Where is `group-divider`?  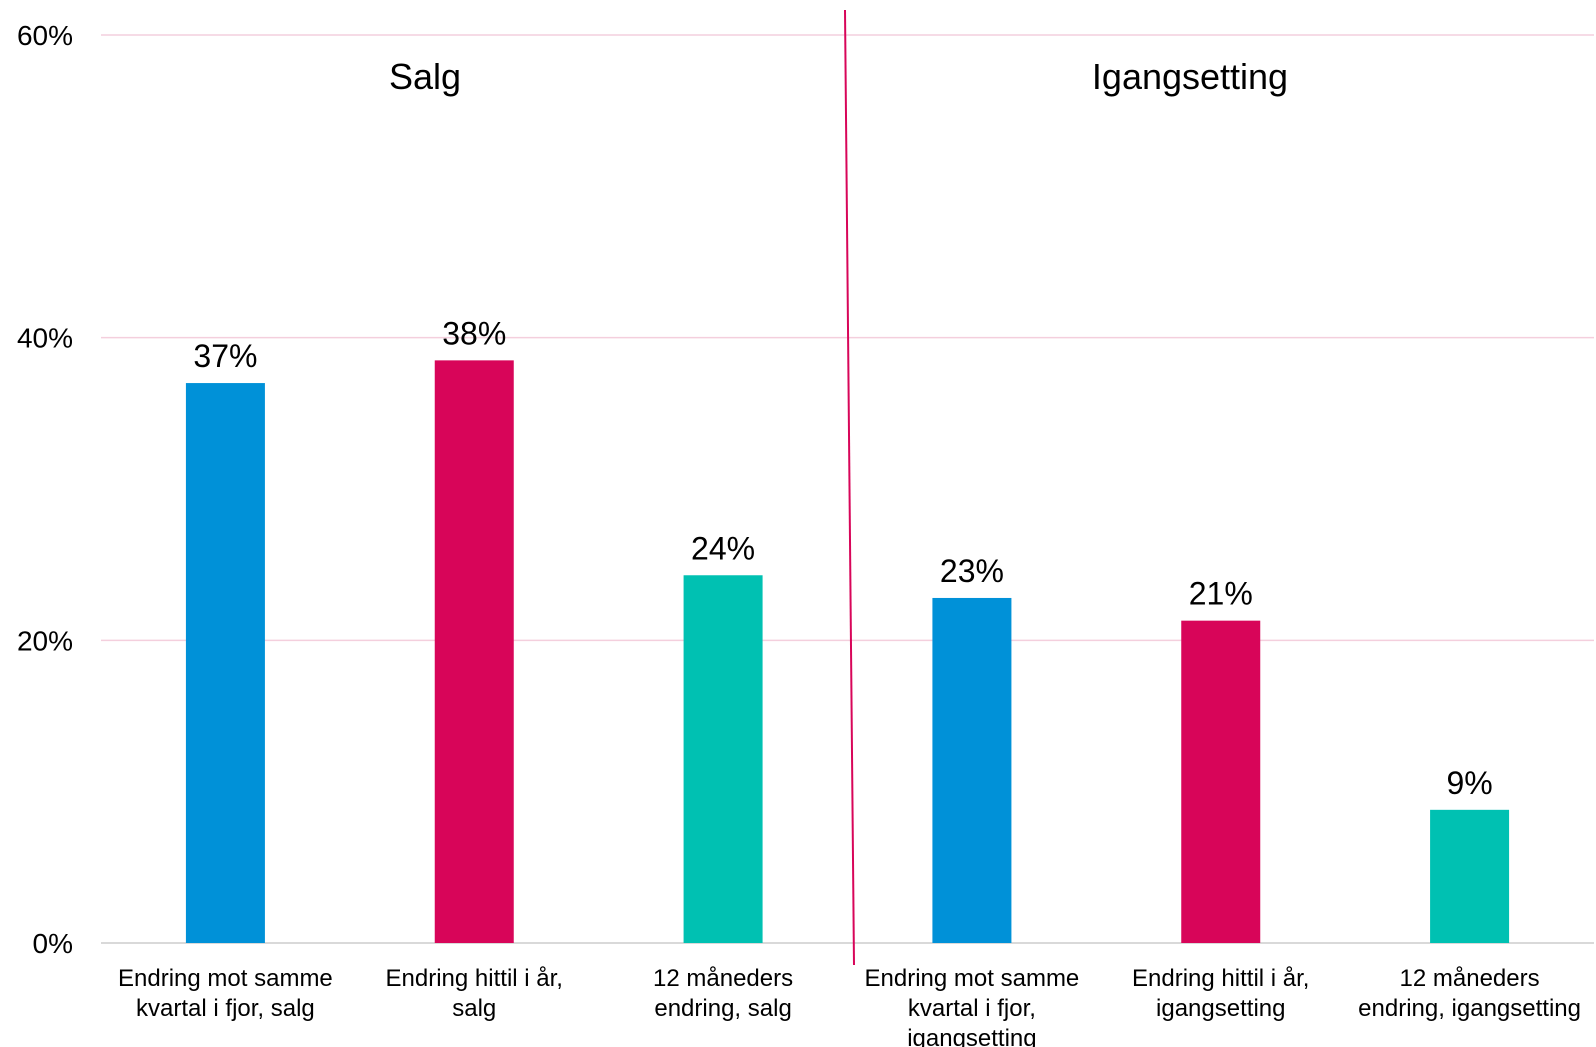 group-divider is located at coordinates (849, 487).